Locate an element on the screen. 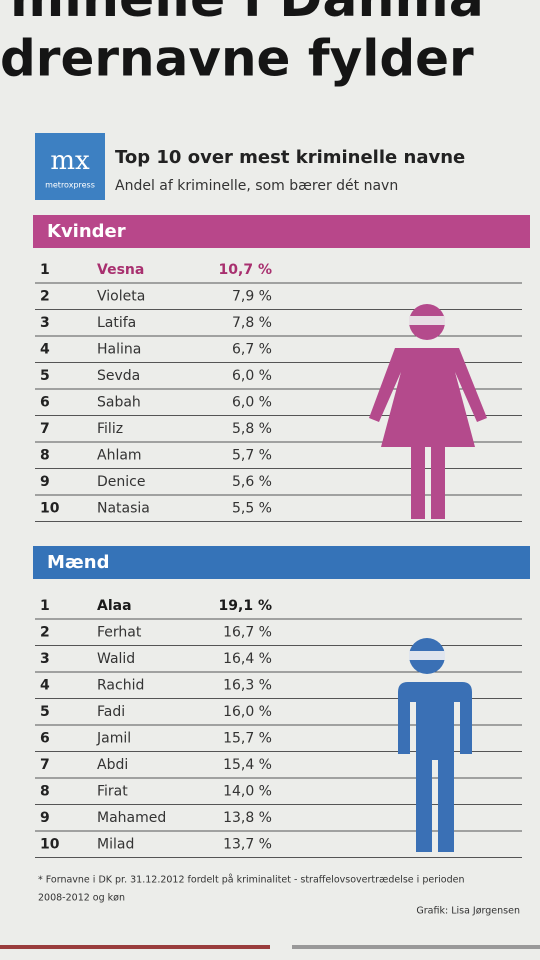  name: Halina is located at coordinates (119, 350).